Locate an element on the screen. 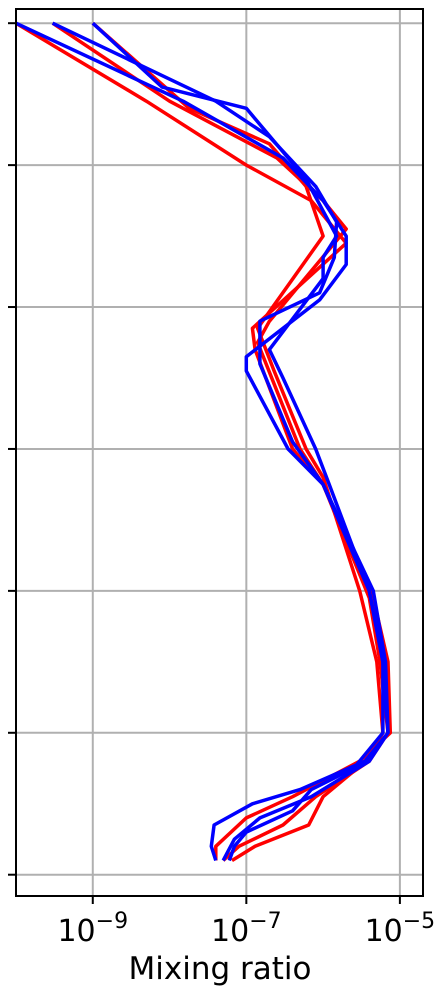 The image size is (442, 987). x-tick-label: 10⁻⁵ is located at coordinates (400, 929).